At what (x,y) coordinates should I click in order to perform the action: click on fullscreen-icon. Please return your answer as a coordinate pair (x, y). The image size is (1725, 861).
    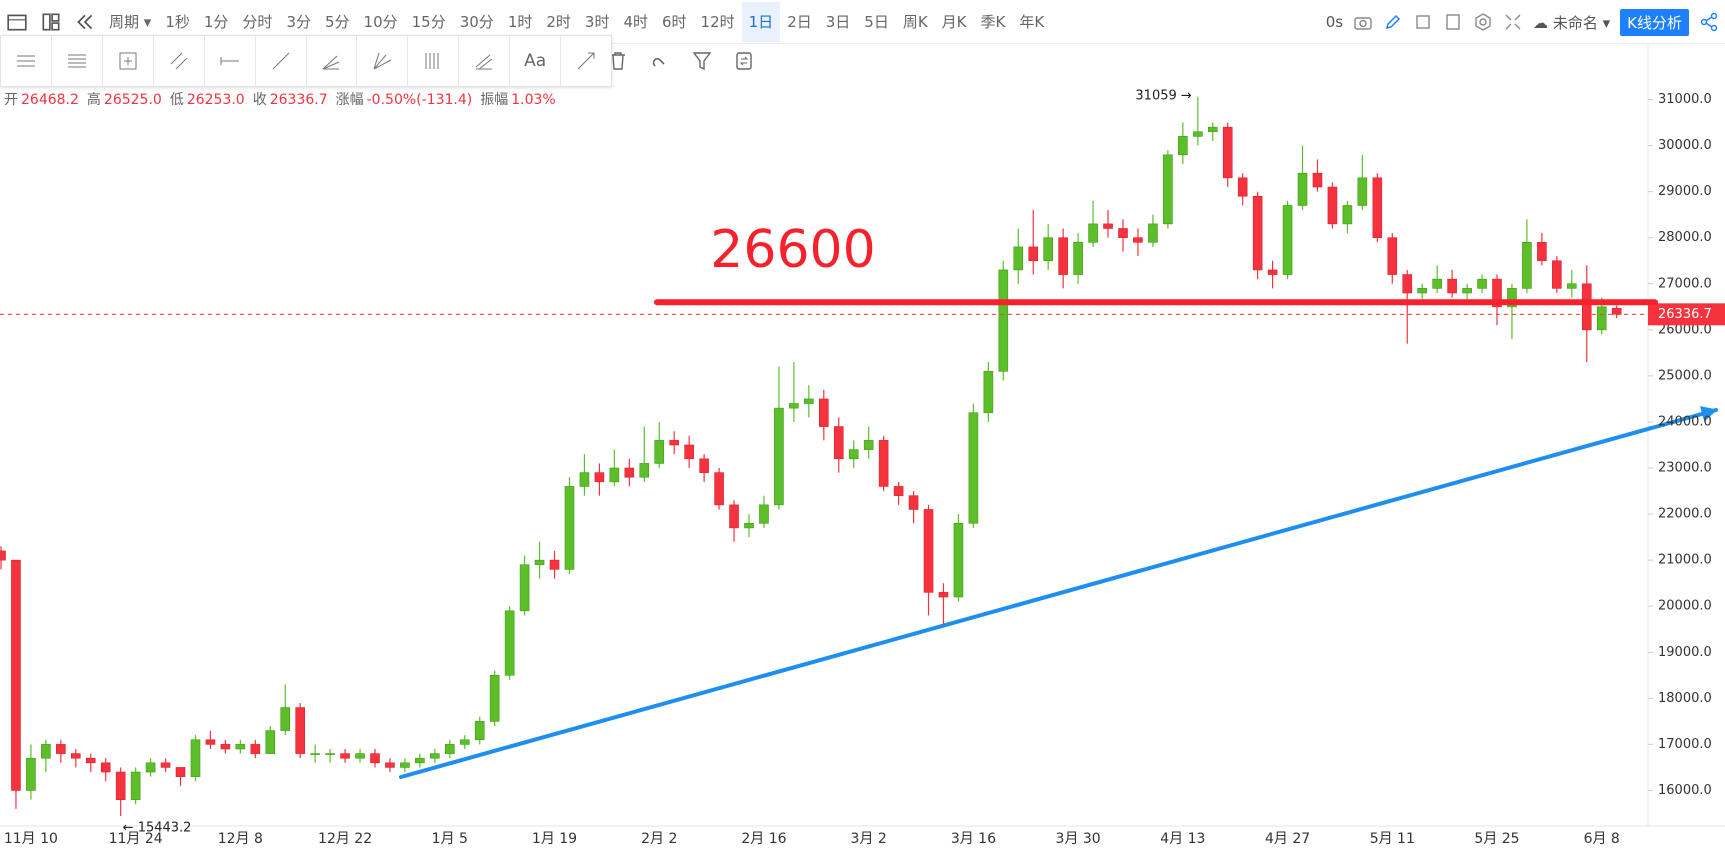
    Looking at the image, I should click on (1513, 22).